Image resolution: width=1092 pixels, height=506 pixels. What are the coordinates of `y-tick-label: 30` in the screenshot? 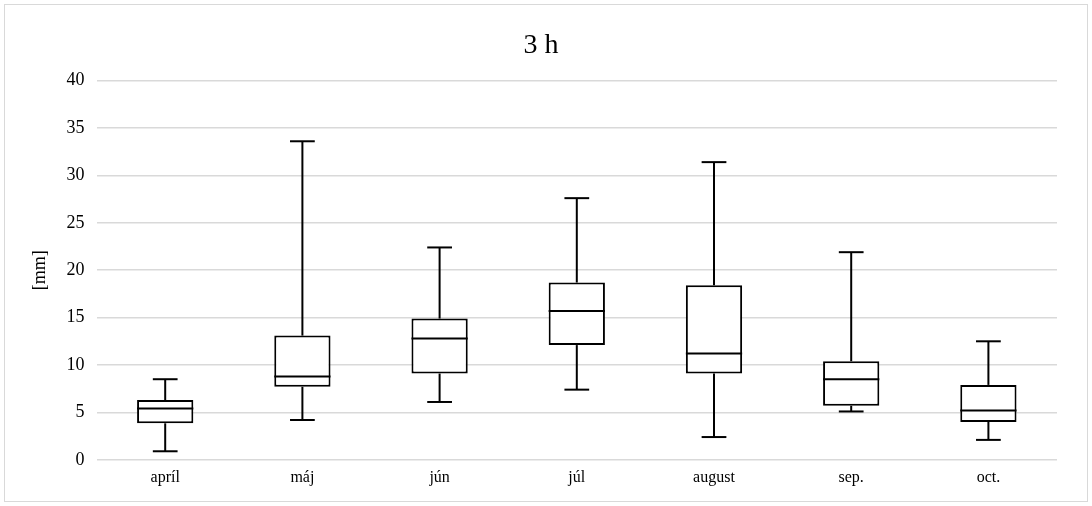 It's located at (75, 174).